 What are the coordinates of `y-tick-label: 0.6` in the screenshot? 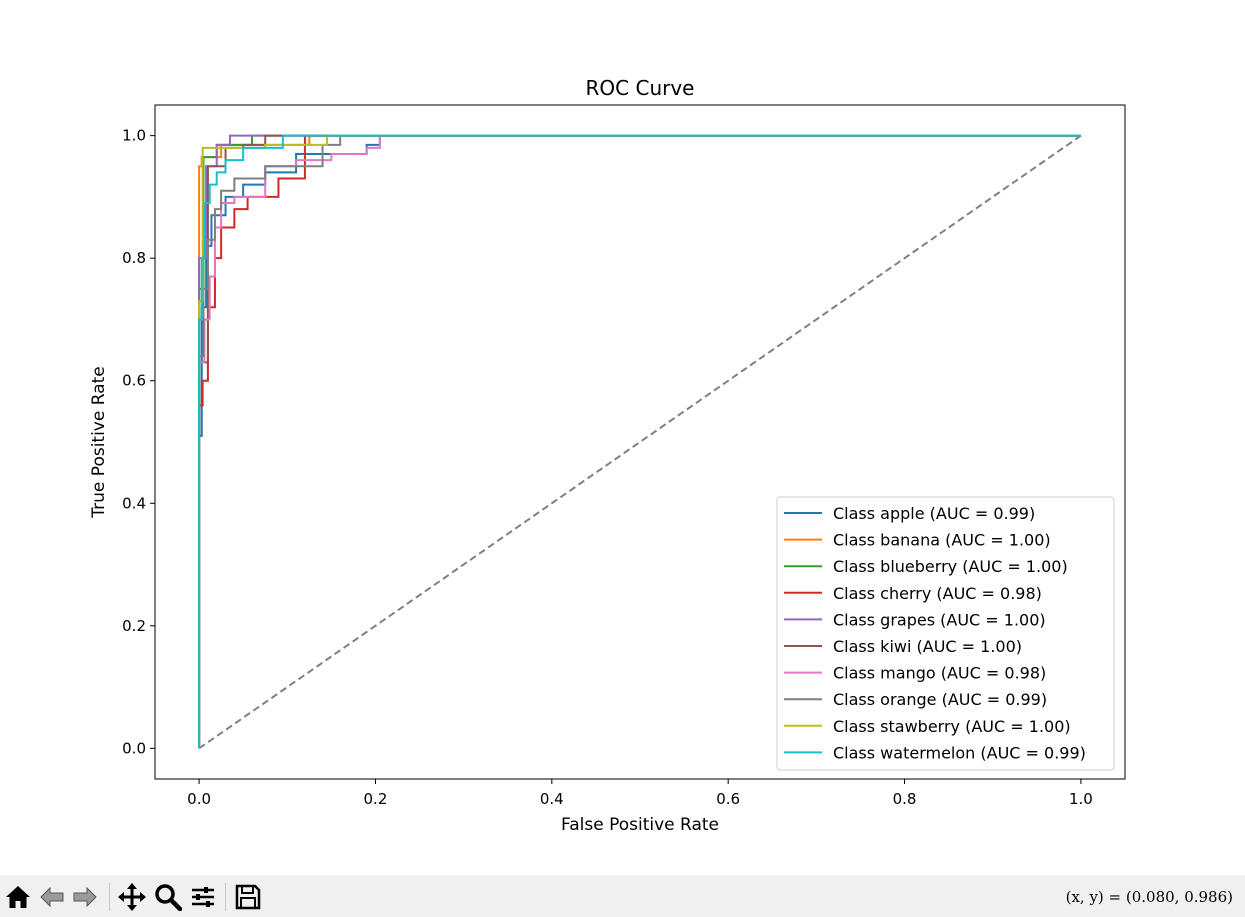 It's located at (134, 381).